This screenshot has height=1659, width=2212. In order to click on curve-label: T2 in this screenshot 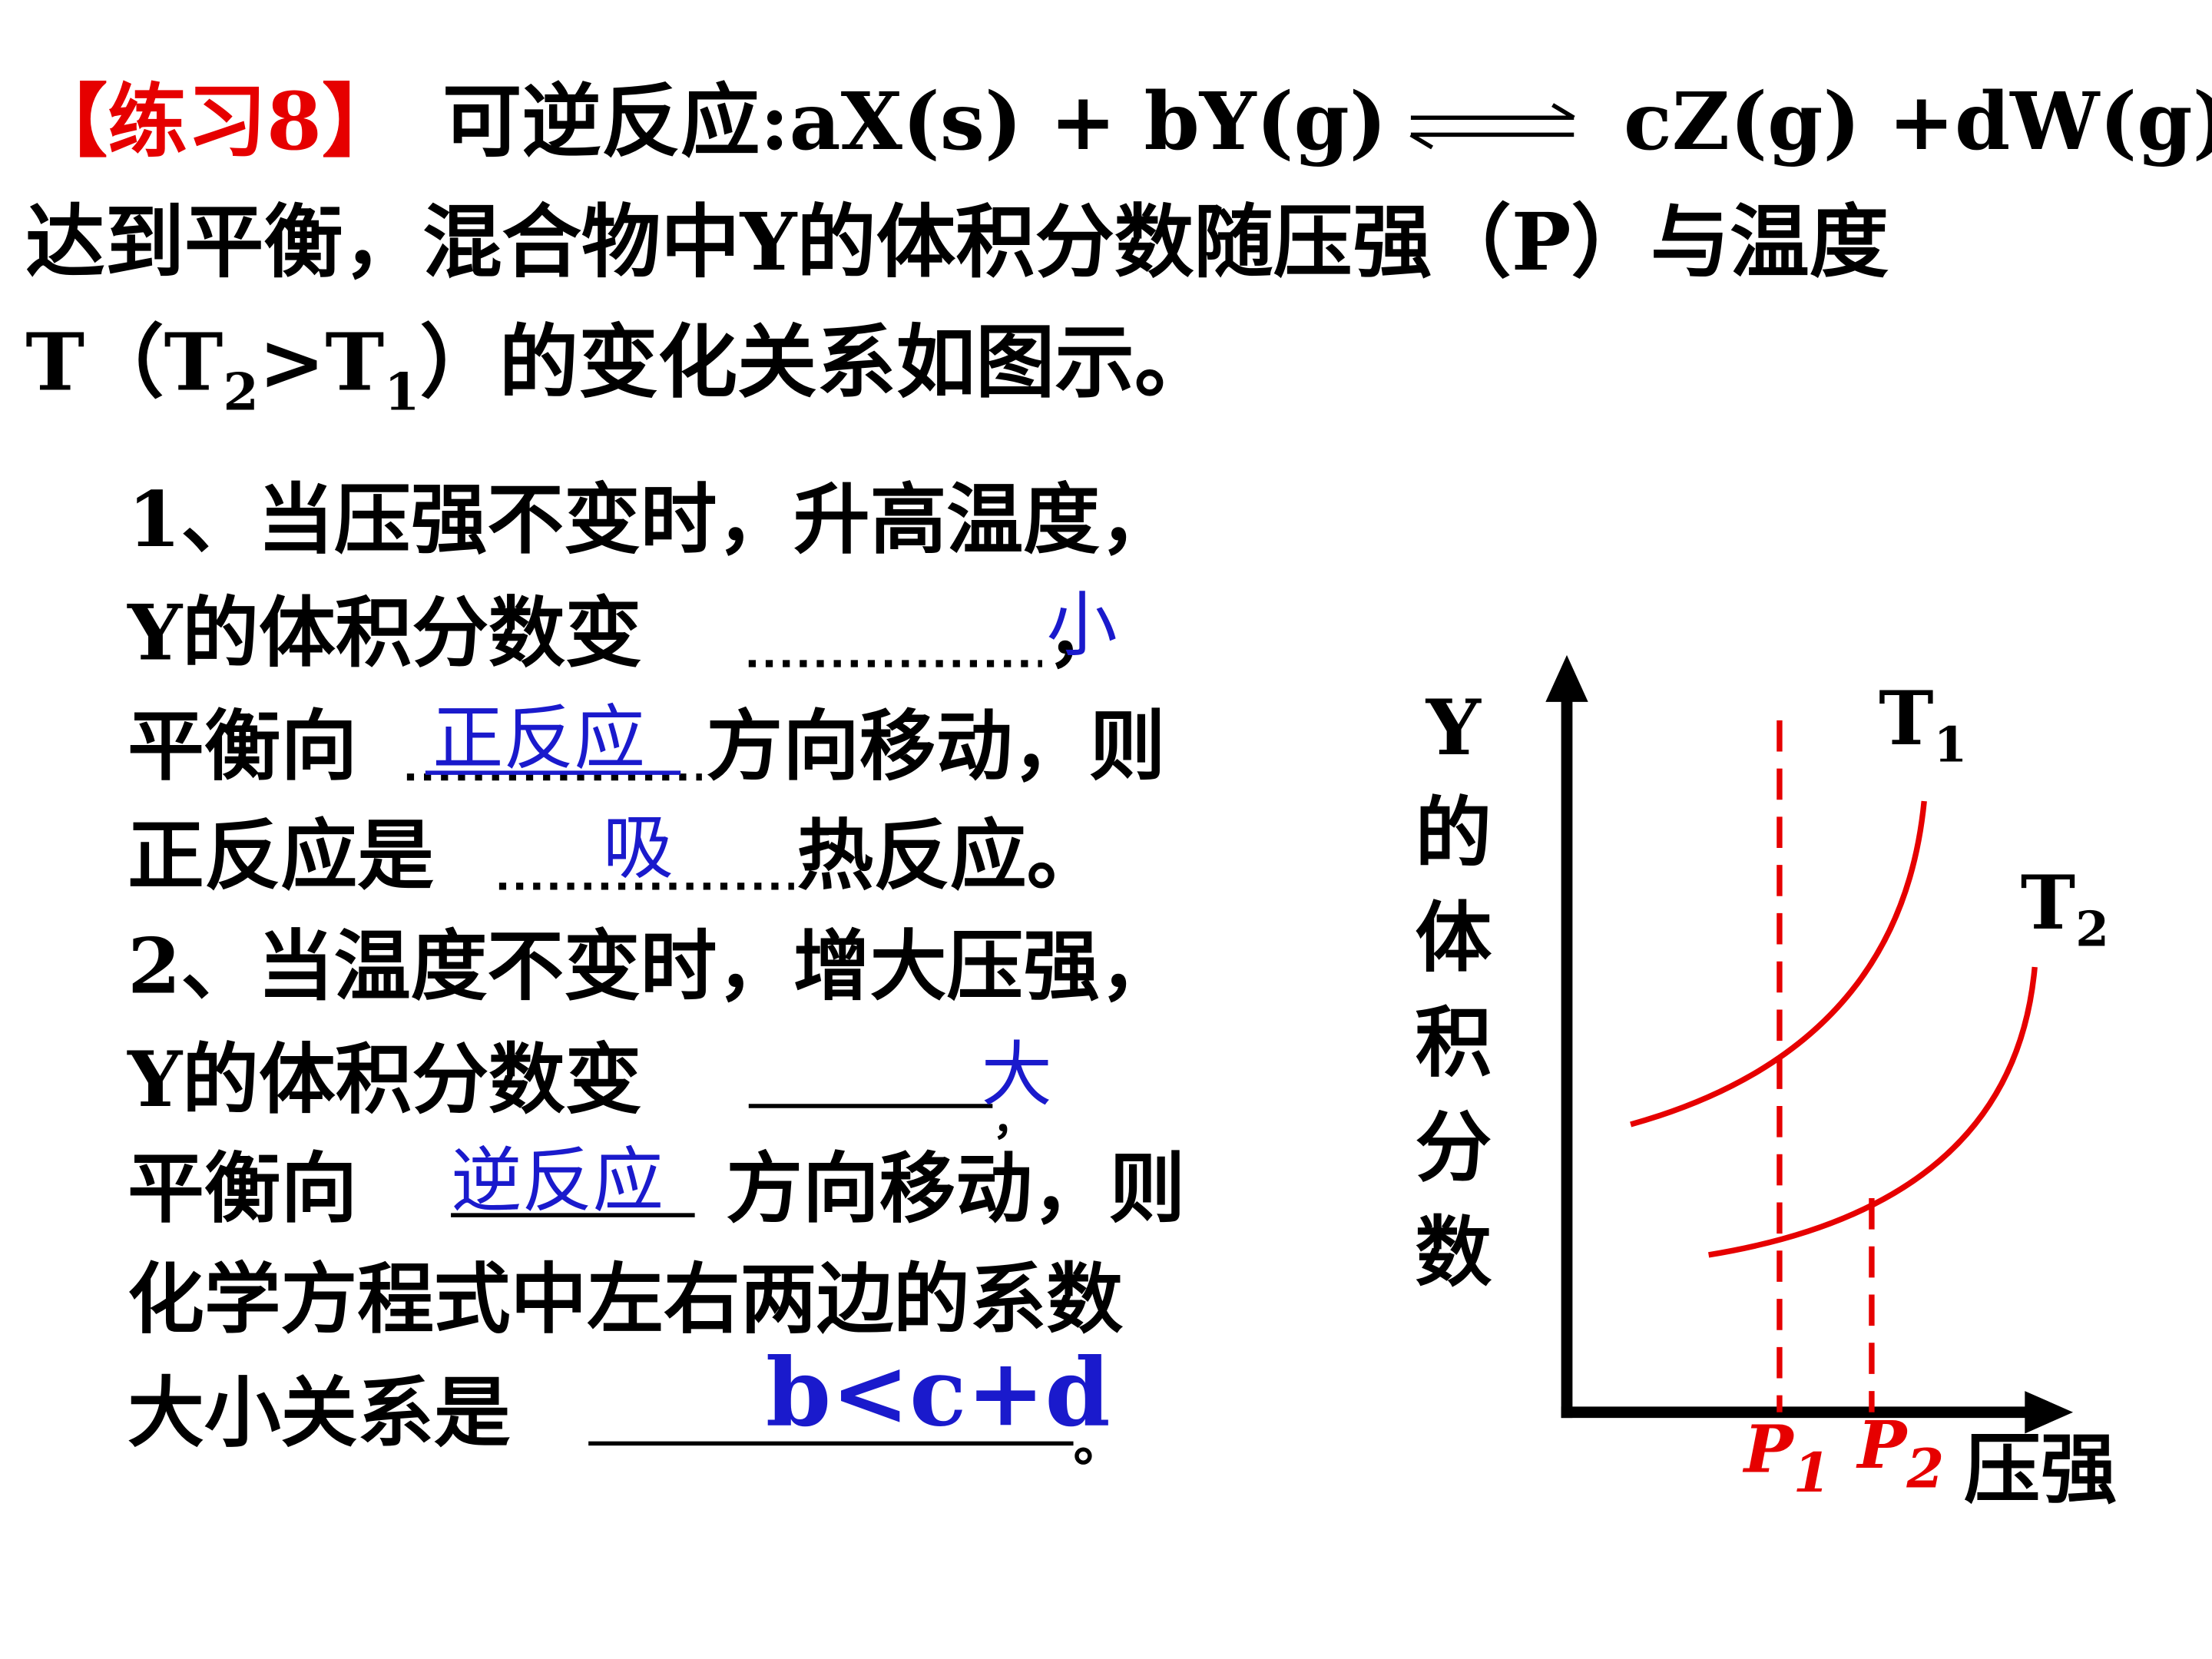, I will do `click(2065, 908)`.